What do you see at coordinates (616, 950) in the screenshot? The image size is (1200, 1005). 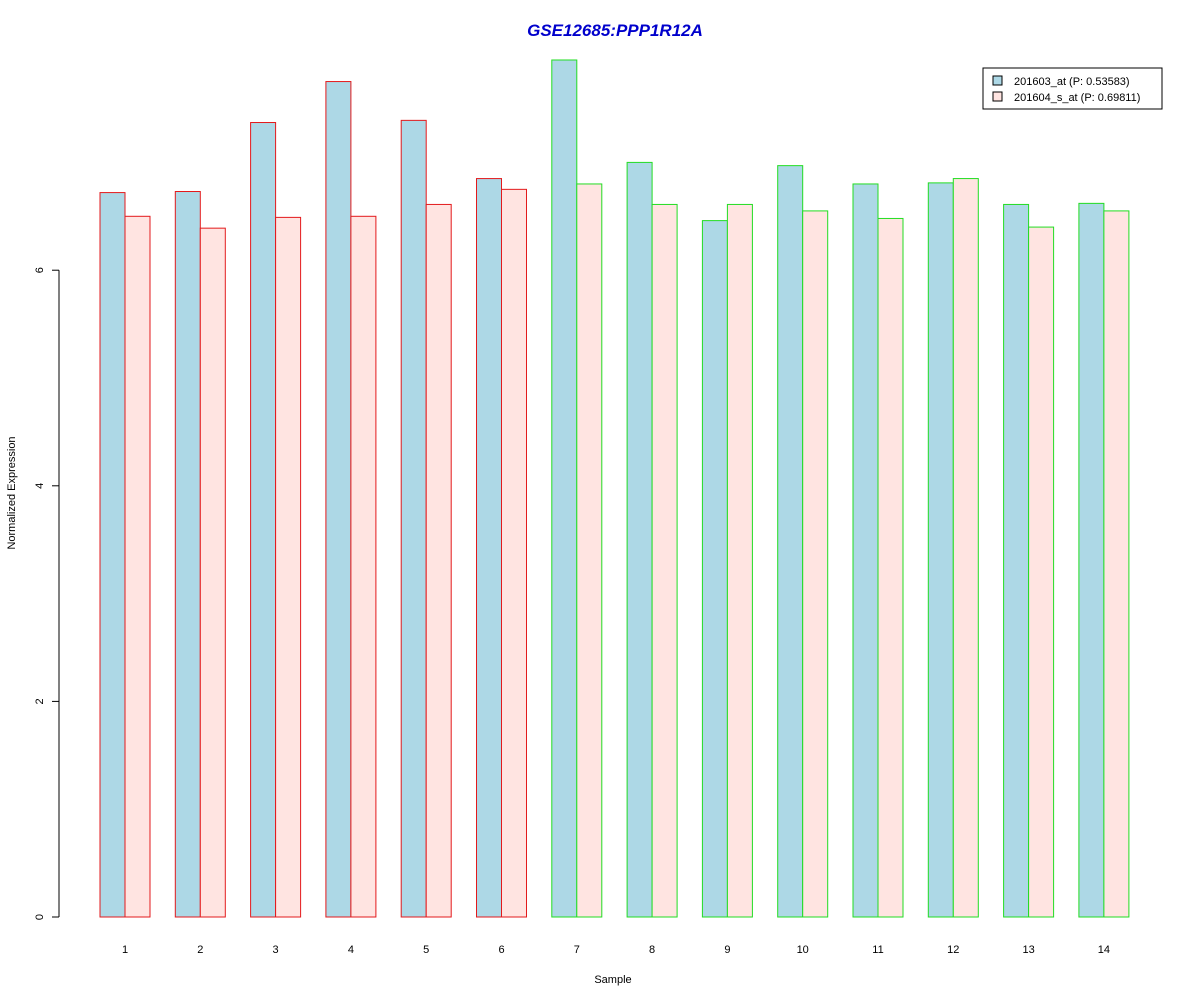 I see `x-tick-labels: 1 2 3 4 5 6 7 8 9 10 11 12 13 14` at bounding box center [616, 950].